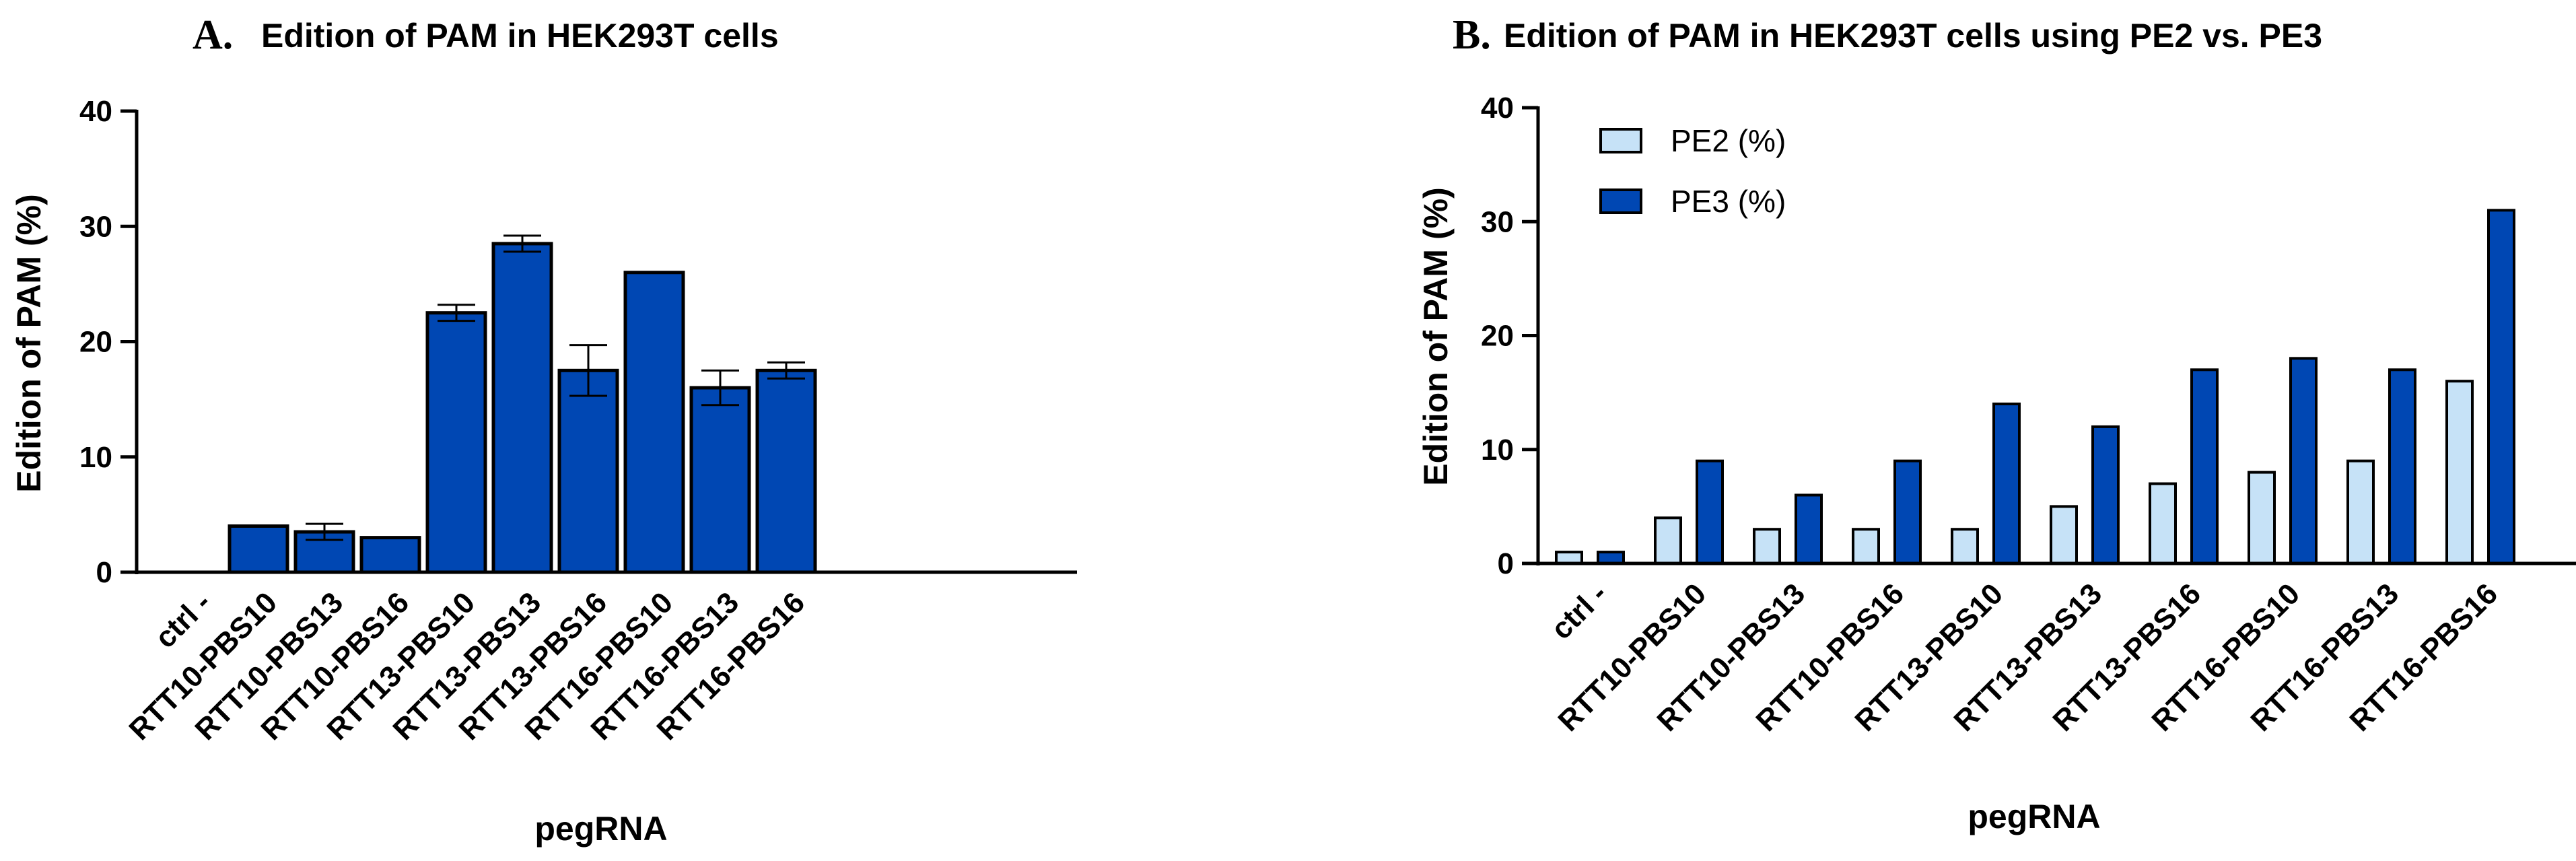 This screenshot has height=861, width=2576. What do you see at coordinates (95, 111) in the screenshot?
I see `panel-a-y-tick-label-40: 40` at bounding box center [95, 111].